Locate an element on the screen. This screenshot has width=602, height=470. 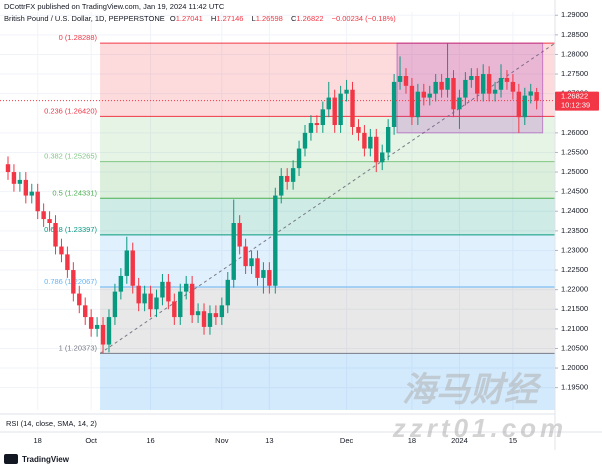
ohlc: L1.26598 is located at coordinates (269, 18).